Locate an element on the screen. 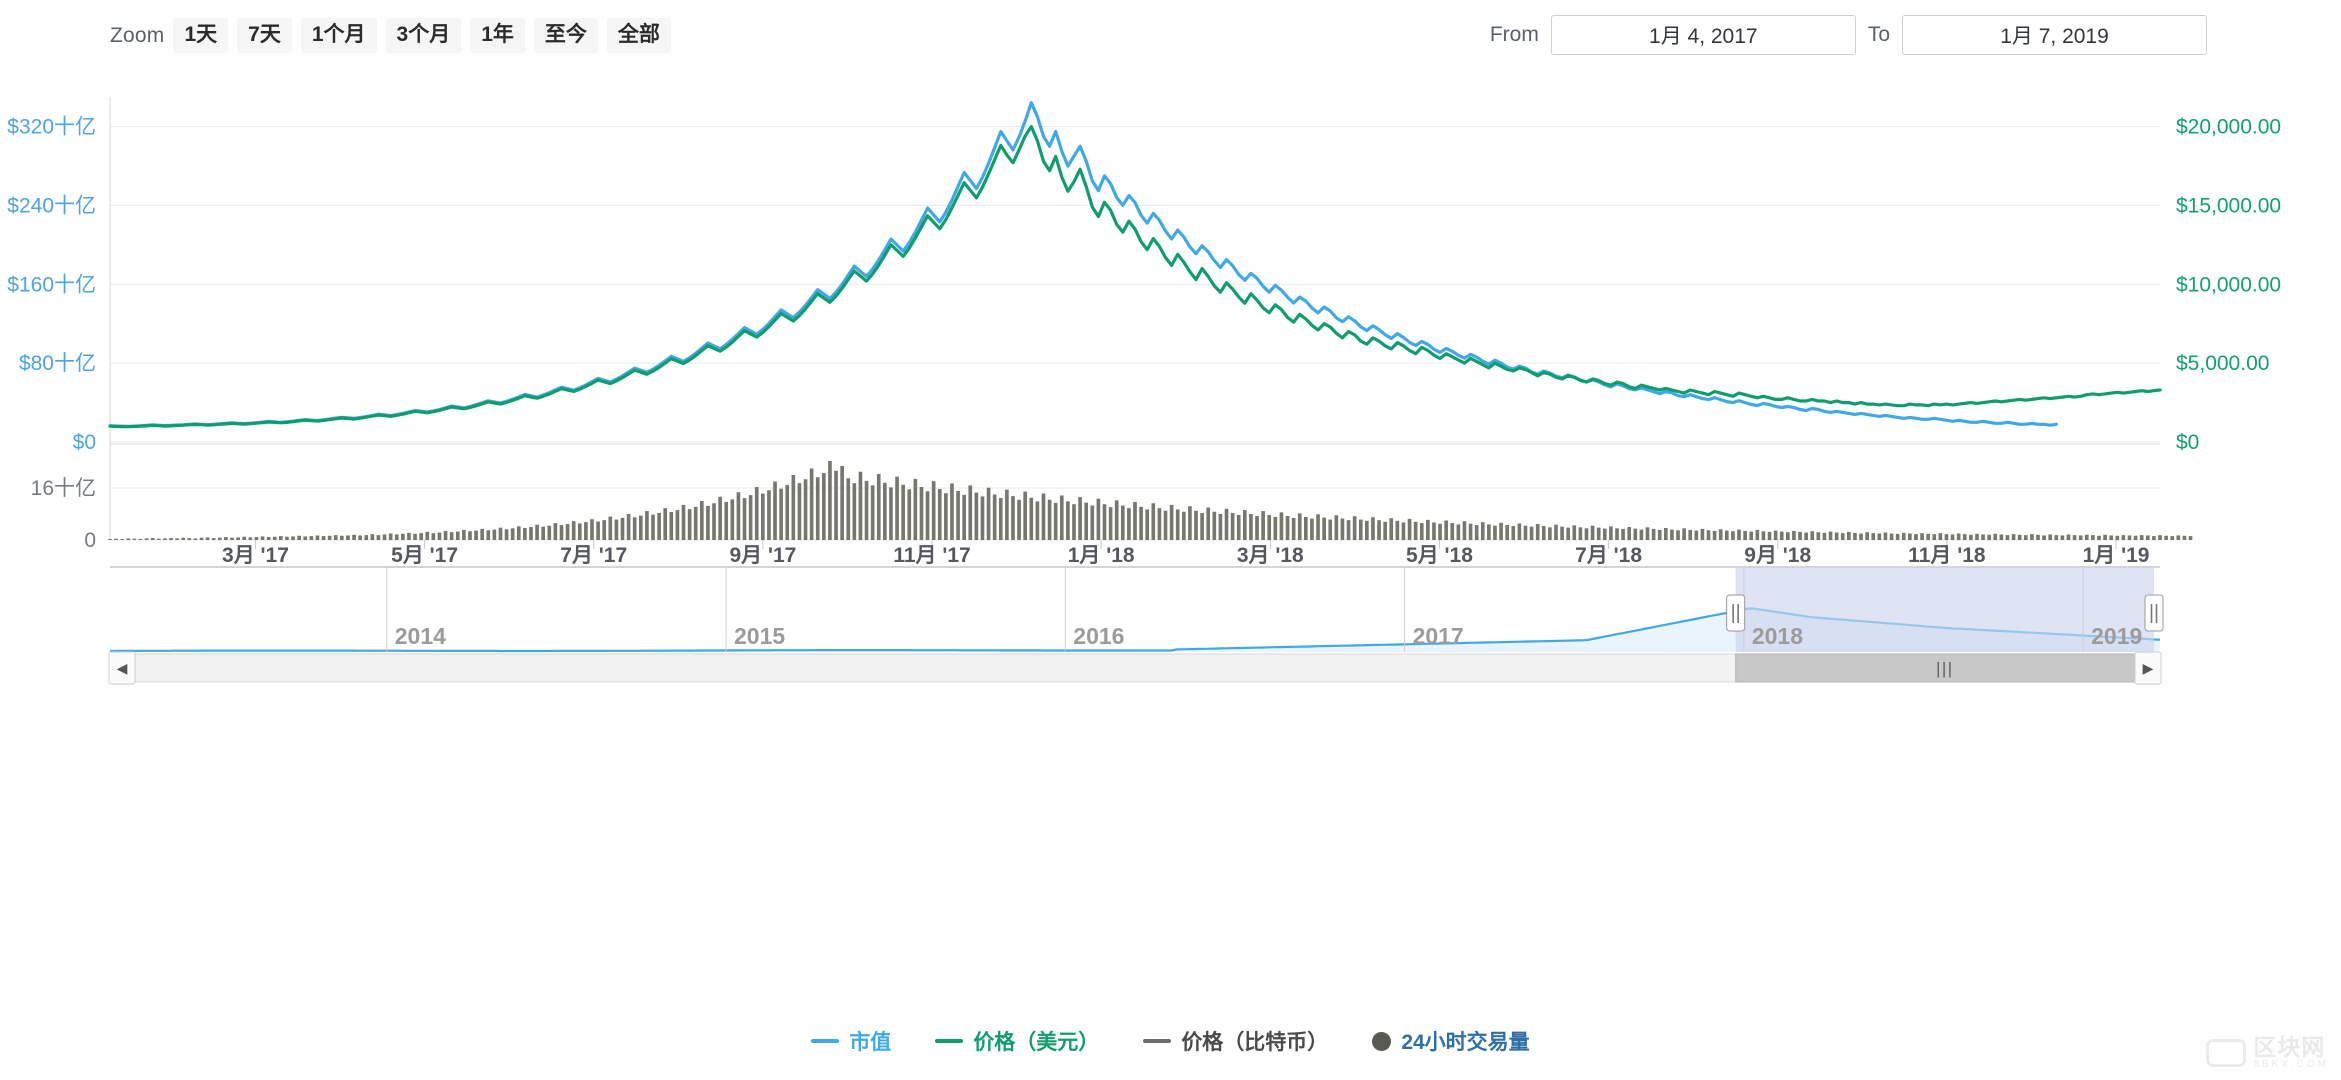 This screenshot has height=1080, width=2341. legend-item-volume: 24小时交易量 is located at coordinates (1451, 1041).